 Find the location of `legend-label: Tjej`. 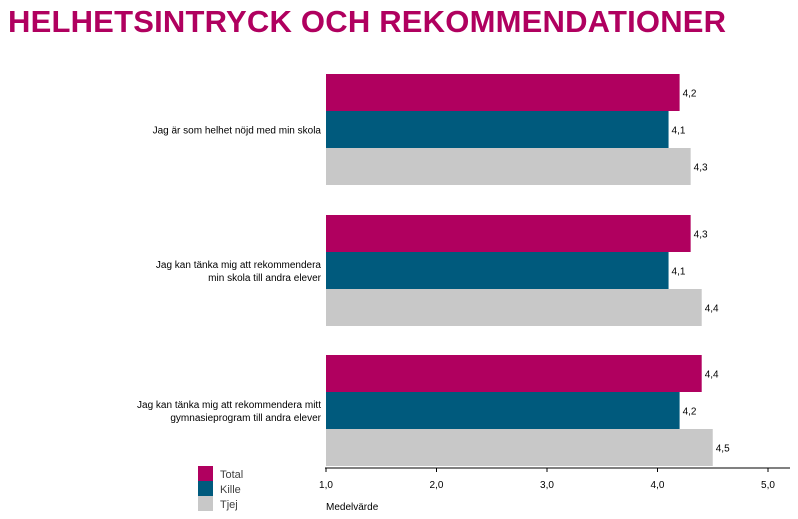

legend-label: Tjej is located at coordinates (229, 505).